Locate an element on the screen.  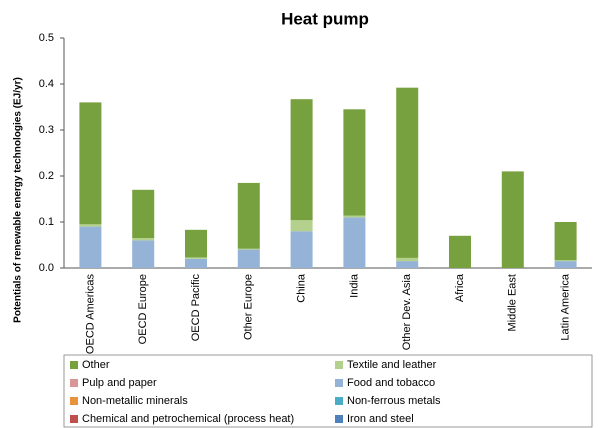
y-tick-label: 0.2 is located at coordinates (46, 176).